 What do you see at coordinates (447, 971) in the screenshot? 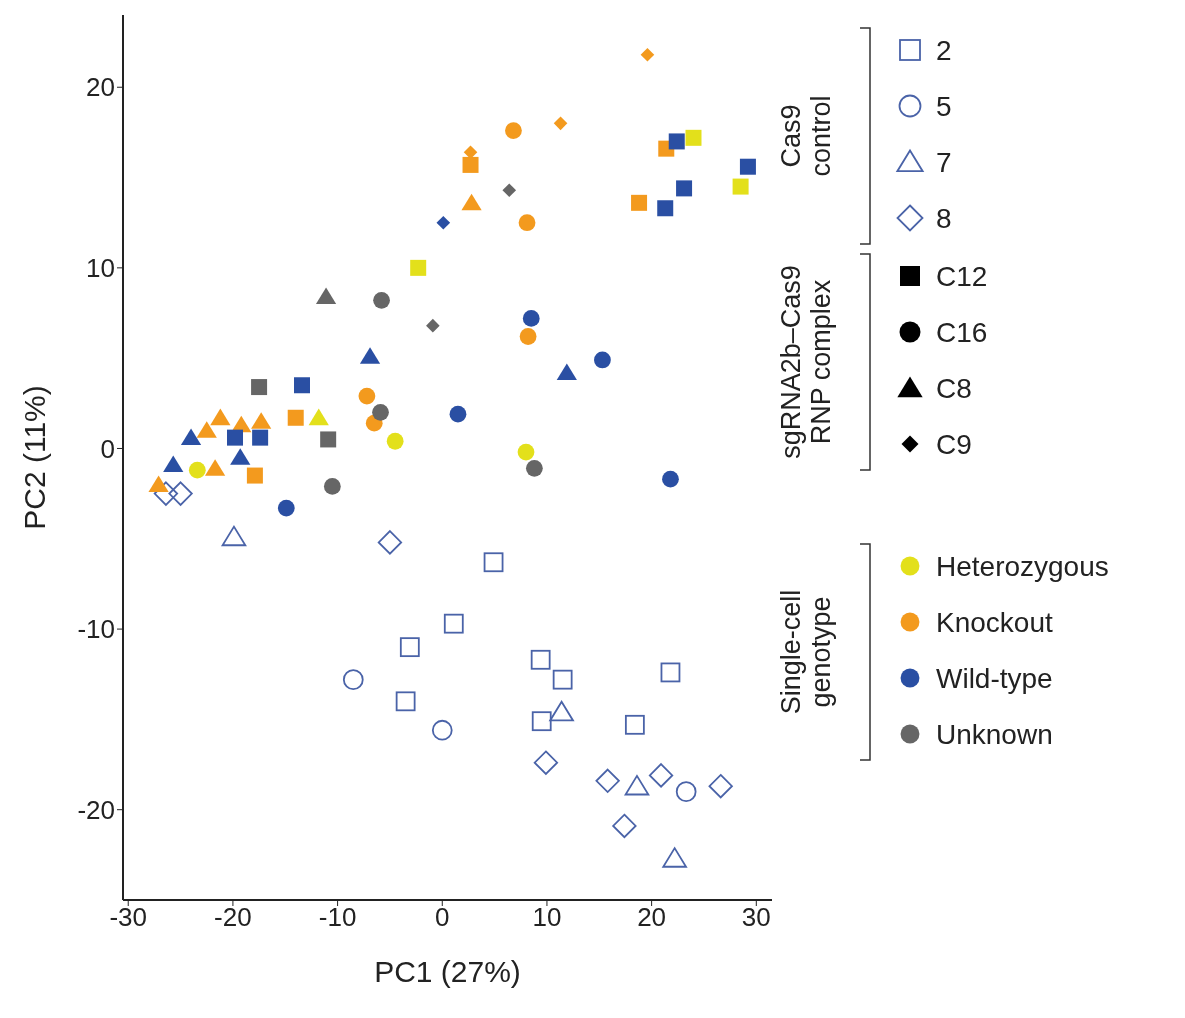
I see `x-axis-title: PC1 (27%)` at bounding box center [447, 971].